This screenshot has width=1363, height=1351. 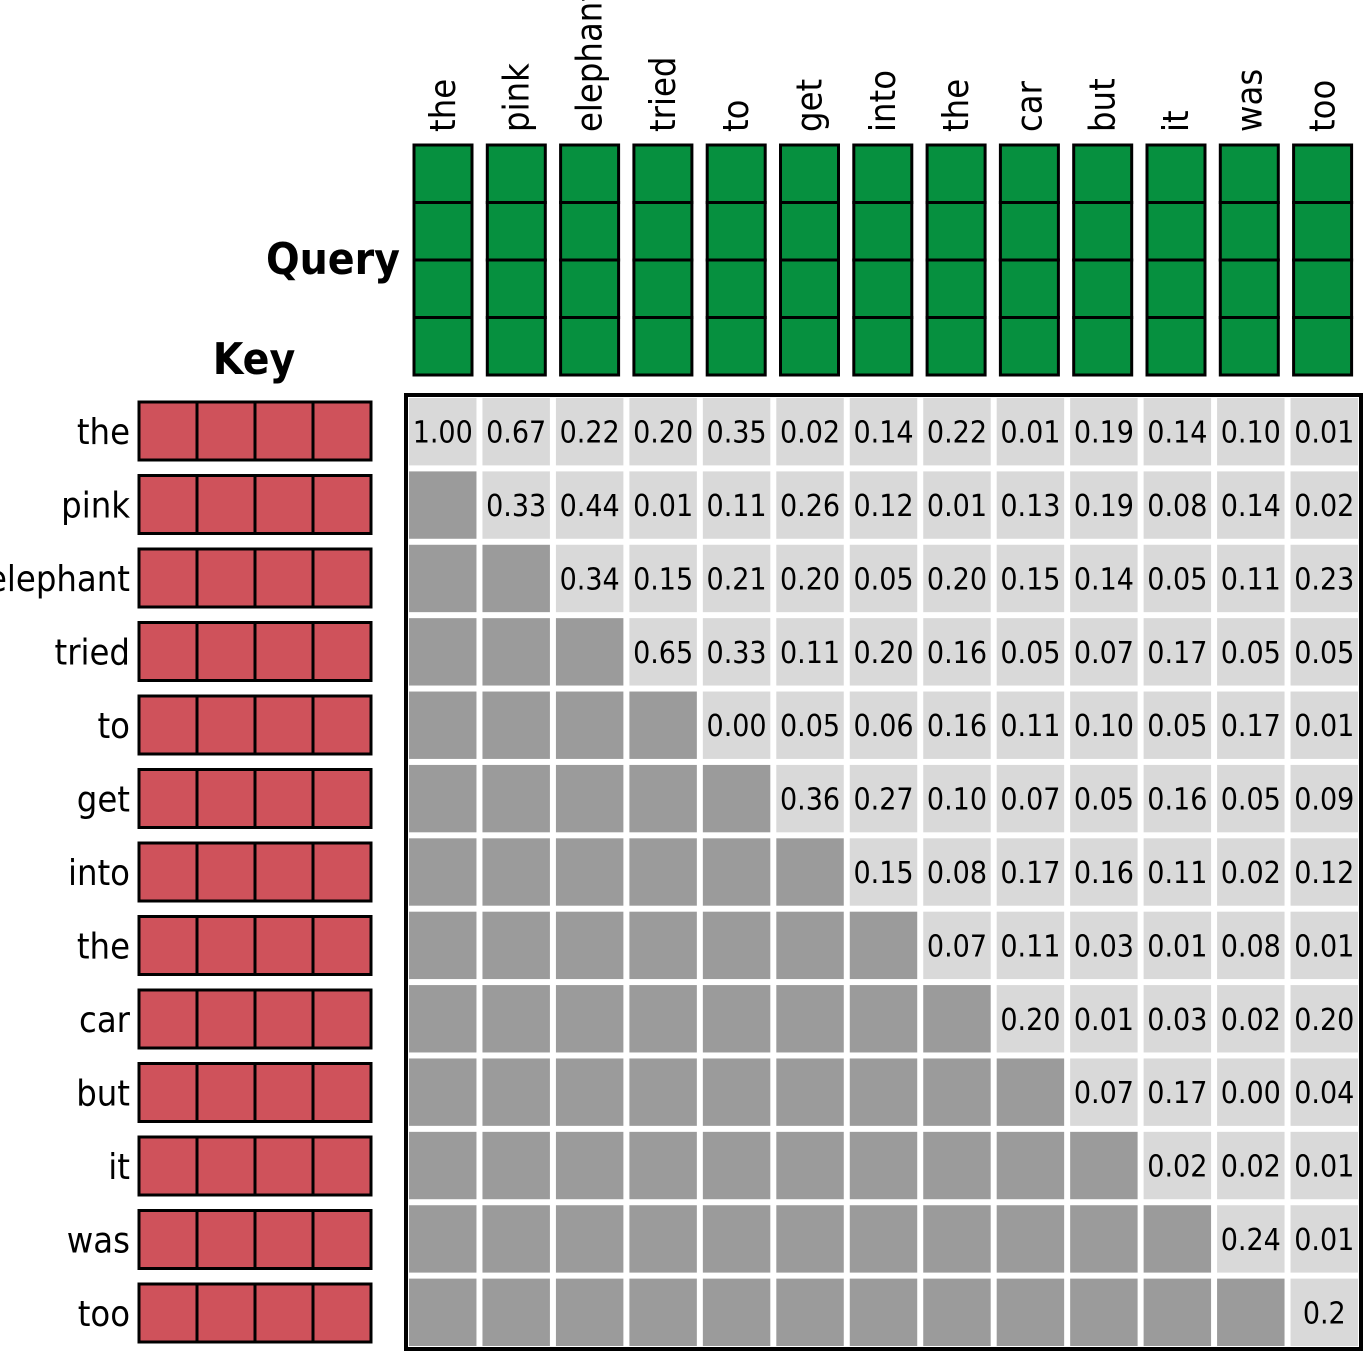 What do you see at coordinates (1251, 1093) in the screenshot?
I see `attention-score: 0.00` at bounding box center [1251, 1093].